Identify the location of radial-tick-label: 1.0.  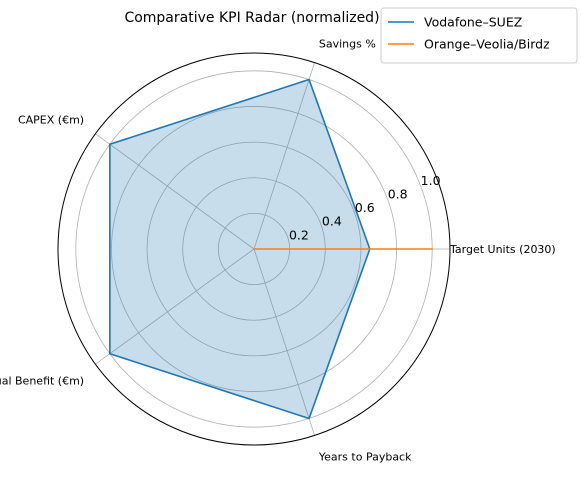
(431, 180).